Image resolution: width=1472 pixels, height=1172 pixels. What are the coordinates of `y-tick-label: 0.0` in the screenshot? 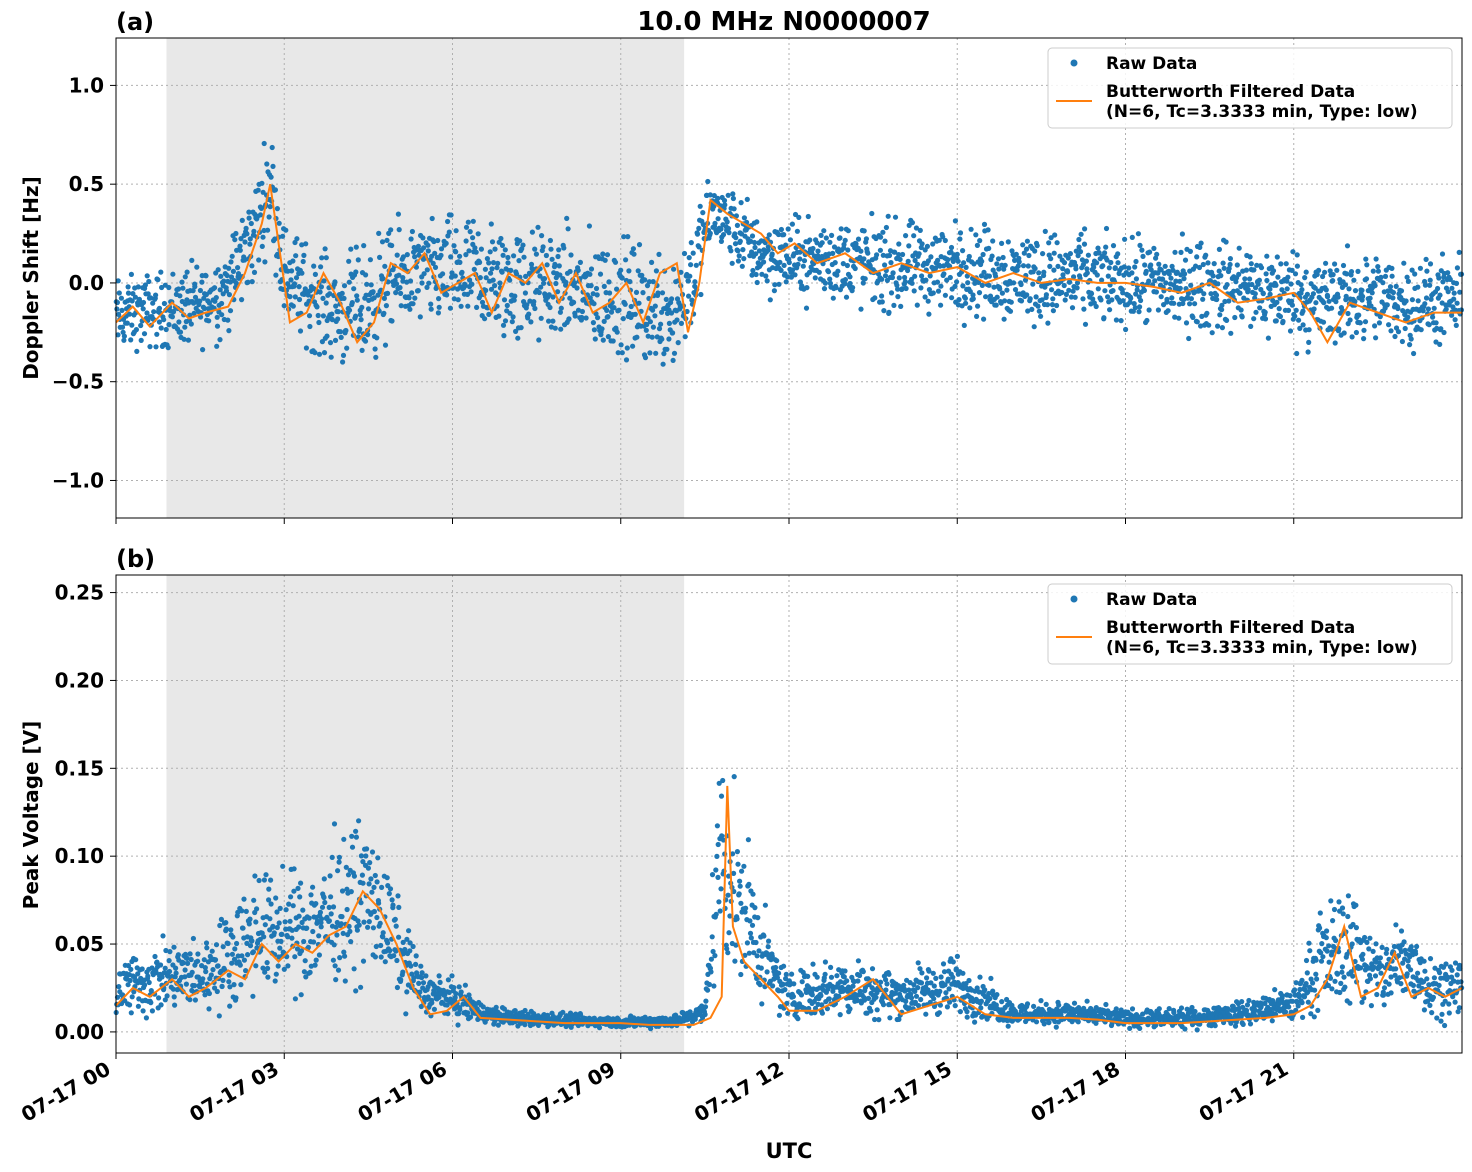 It's located at (86, 283).